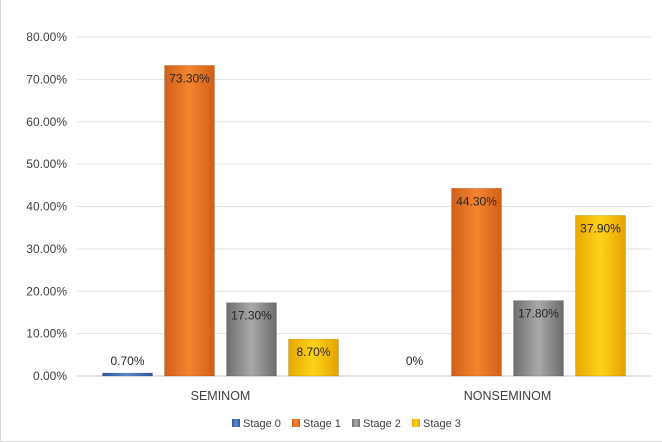 This screenshot has width=662, height=442. I want to click on bar-stage-3-seminom, so click(313, 357).